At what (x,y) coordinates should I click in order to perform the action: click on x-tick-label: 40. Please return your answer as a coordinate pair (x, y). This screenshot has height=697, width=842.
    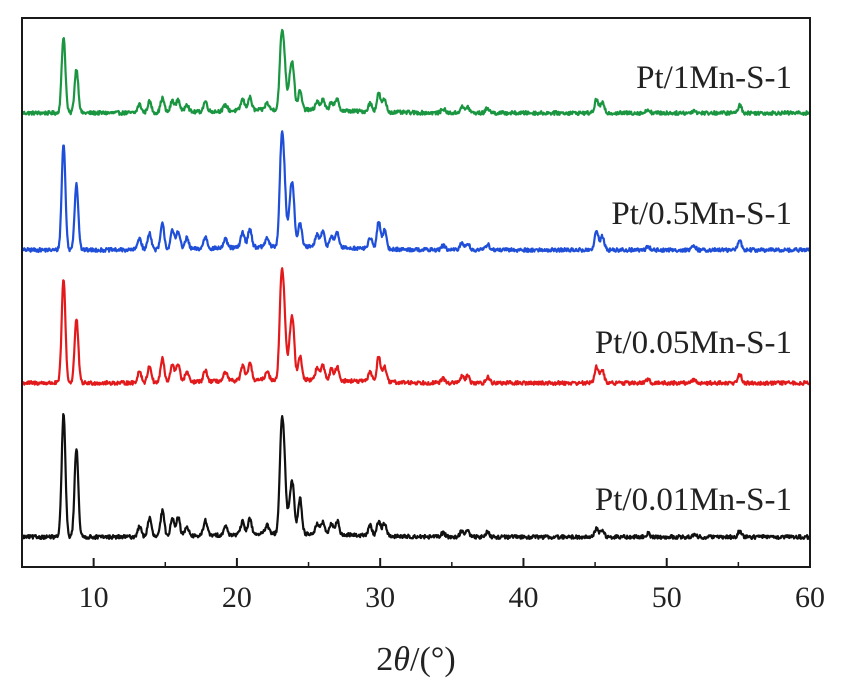
    Looking at the image, I should click on (523, 597).